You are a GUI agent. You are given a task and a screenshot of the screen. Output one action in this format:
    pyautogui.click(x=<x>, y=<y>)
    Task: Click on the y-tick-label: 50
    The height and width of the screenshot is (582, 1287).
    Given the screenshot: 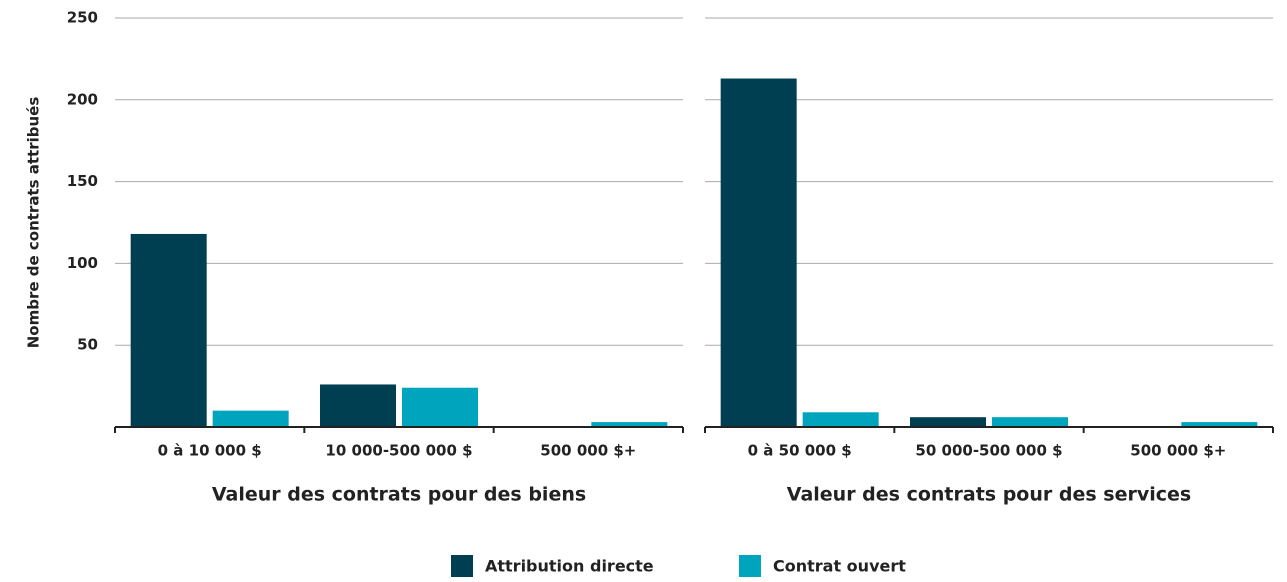 What is the action you would take?
    pyautogui.click(x=87, y=345)
    